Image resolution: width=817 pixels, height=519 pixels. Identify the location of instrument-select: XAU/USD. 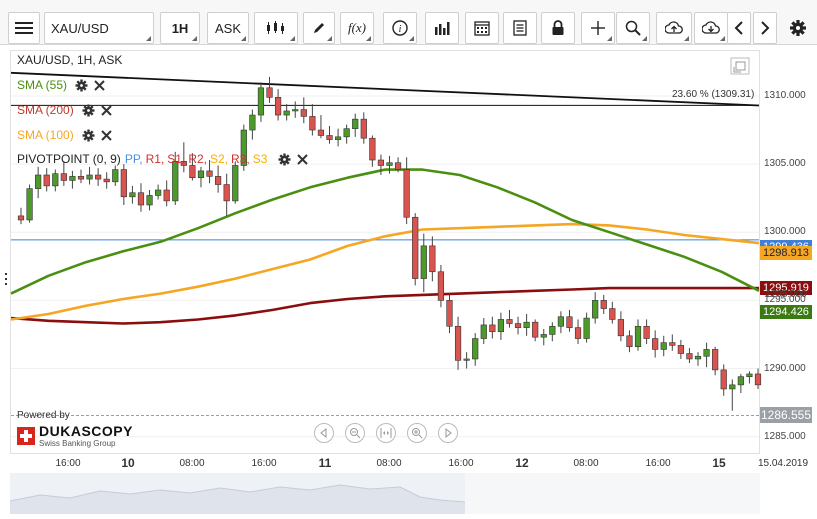
(99, 28).